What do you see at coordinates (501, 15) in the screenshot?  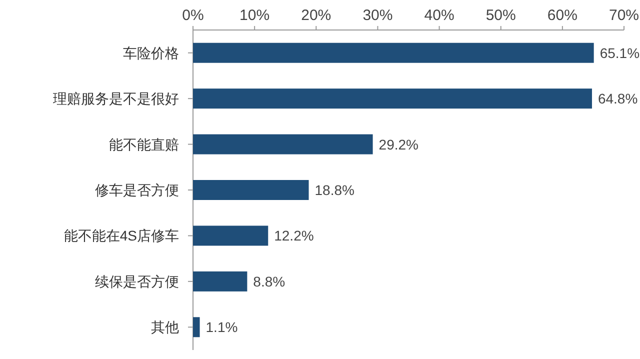 I see `x-tick-label: 50%` at bounding box center [501, 15].